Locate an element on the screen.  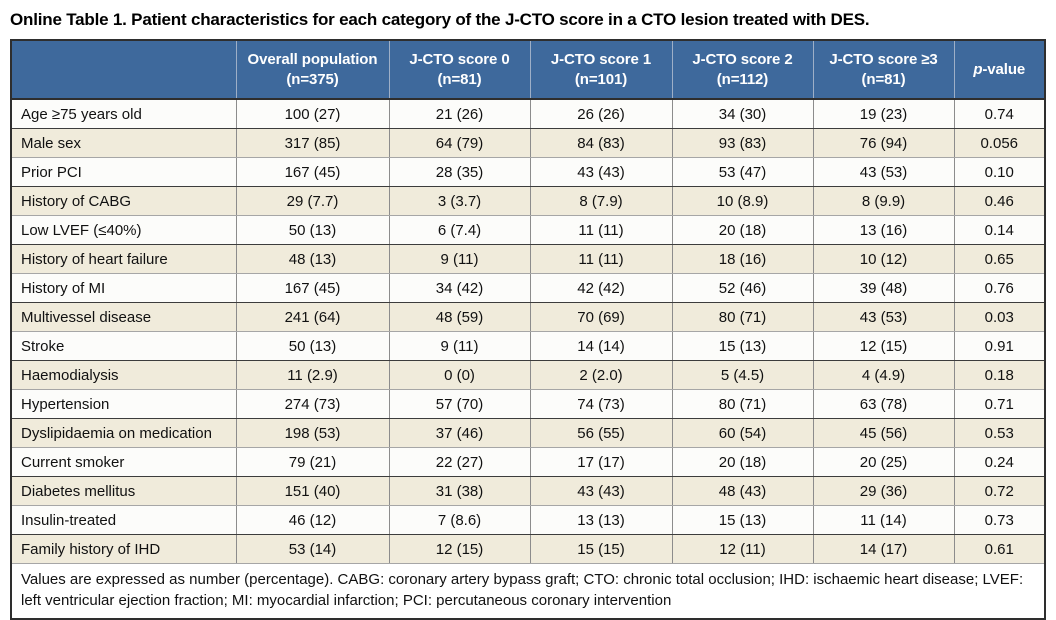
cell-value: 18 (16) is located at coordinates (742, 259).